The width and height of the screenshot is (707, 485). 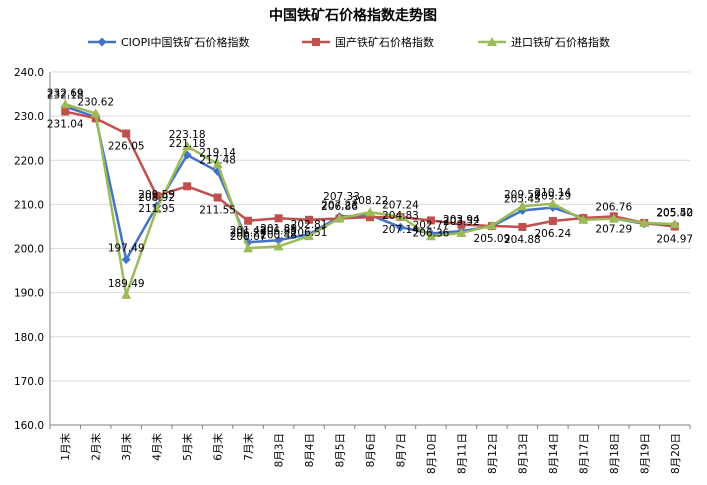 I want to click on x-tick-label: 8月7日, so click(x=401, y=450).